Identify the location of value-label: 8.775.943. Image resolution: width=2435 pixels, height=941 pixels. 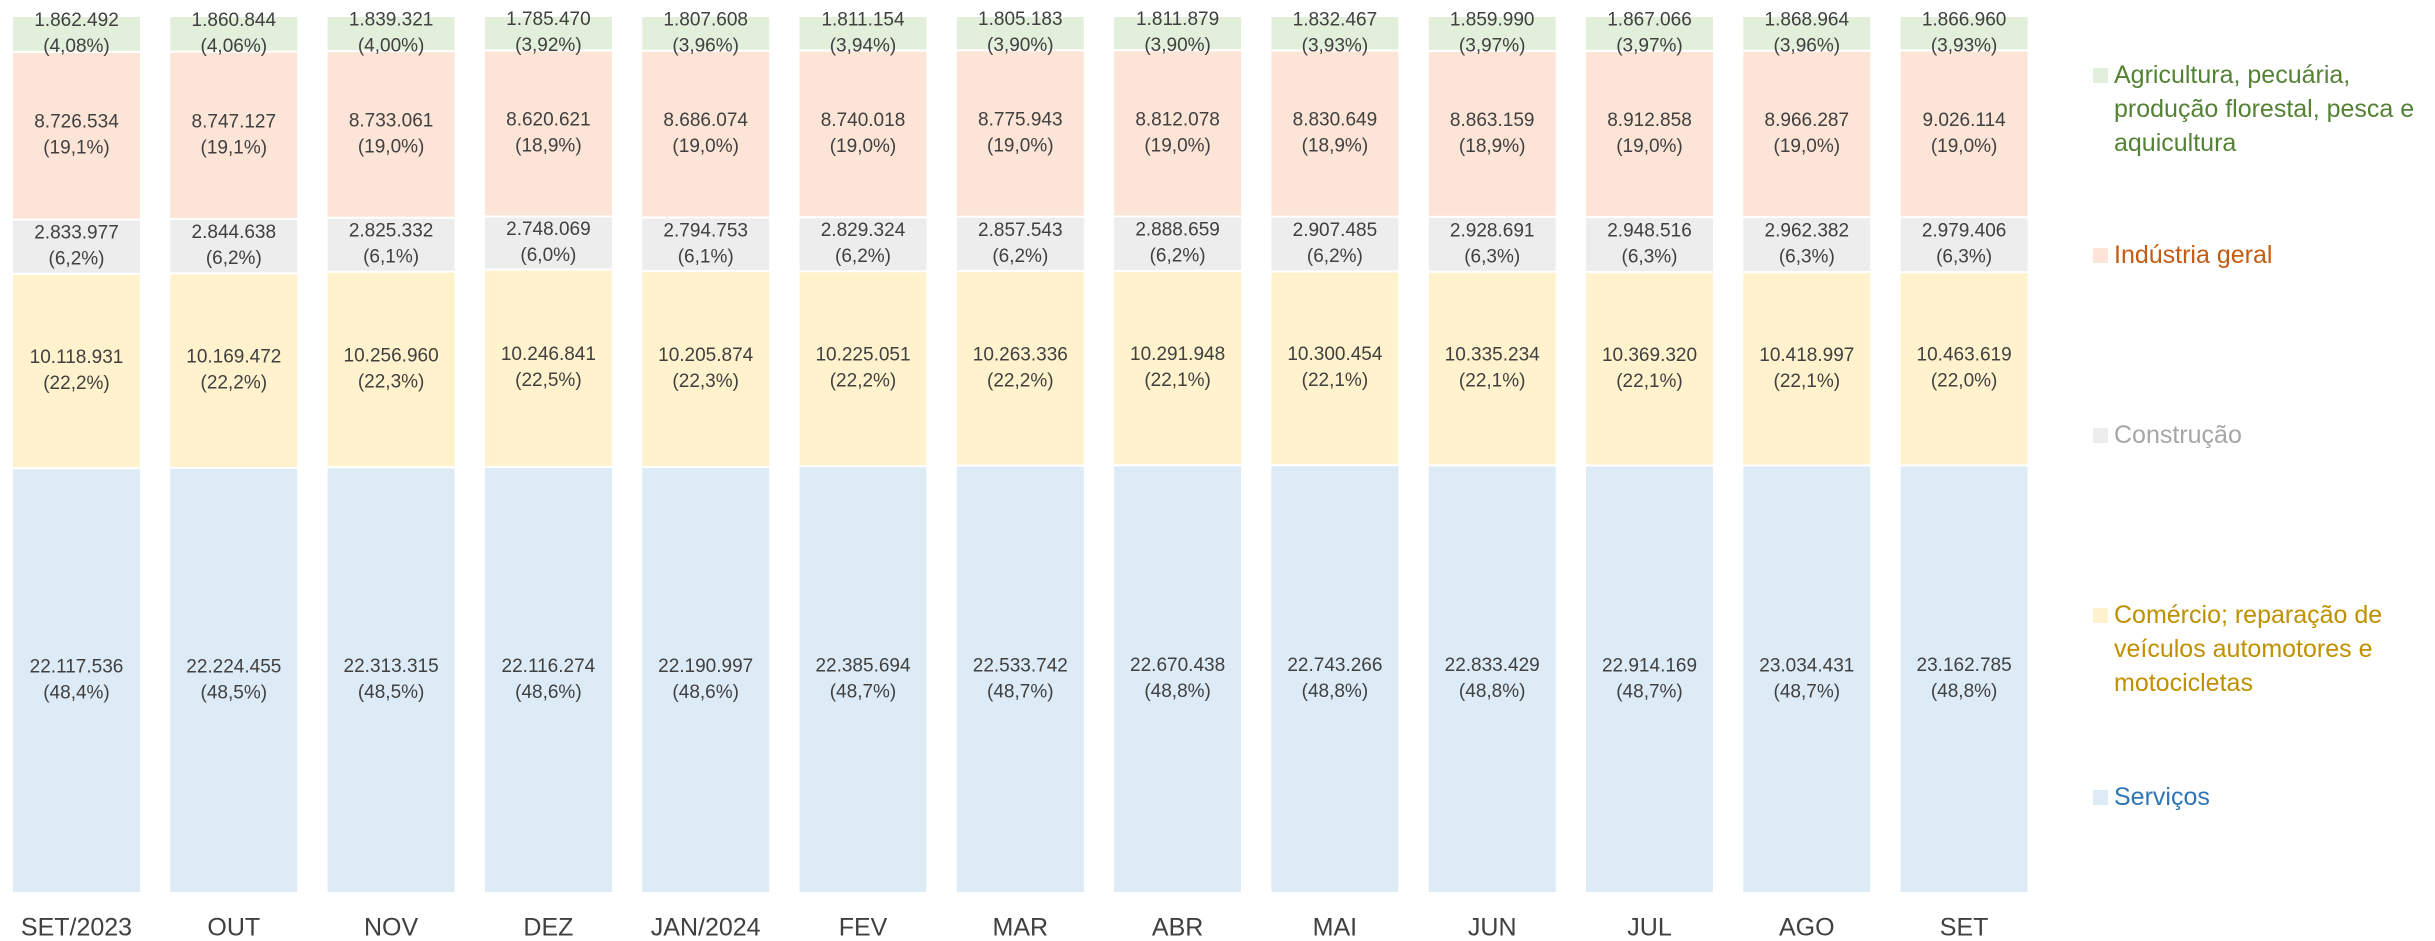
(1020, 119).